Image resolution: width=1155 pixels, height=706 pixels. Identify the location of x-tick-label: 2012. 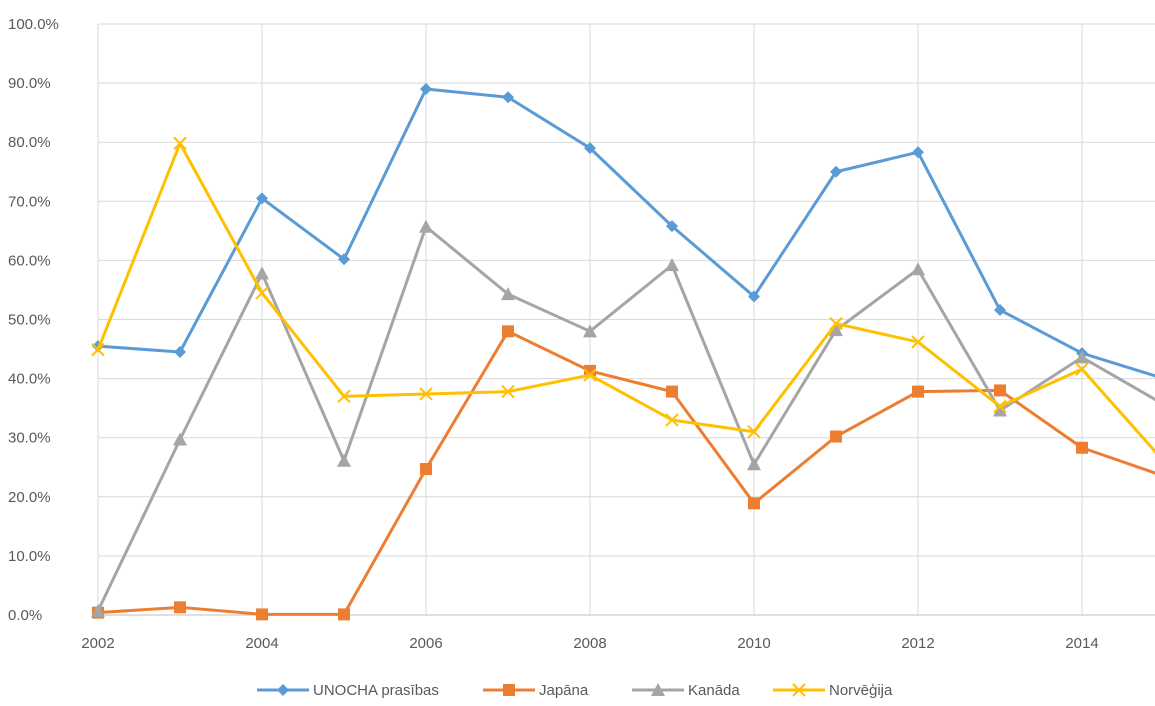
(917, 643).